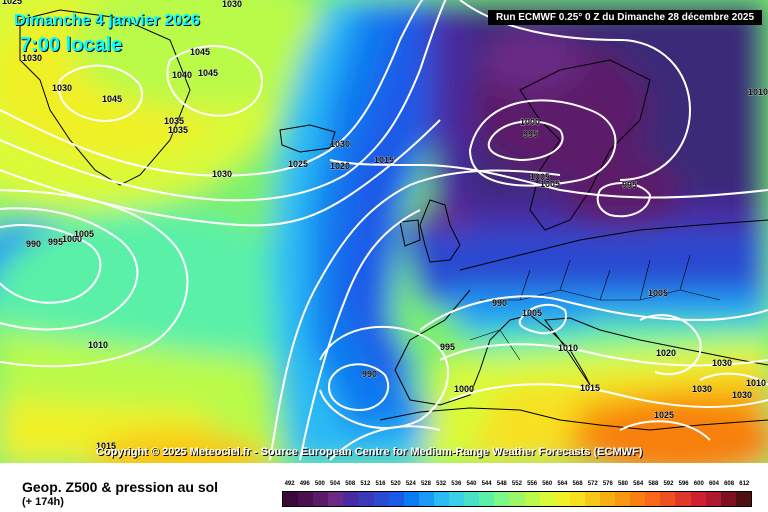 This screenshot has height=512, width=768. What do you see at coordinates (562, 484) in the screenshot?
I see `scale-label: 564` at bounding box center [562, 484].